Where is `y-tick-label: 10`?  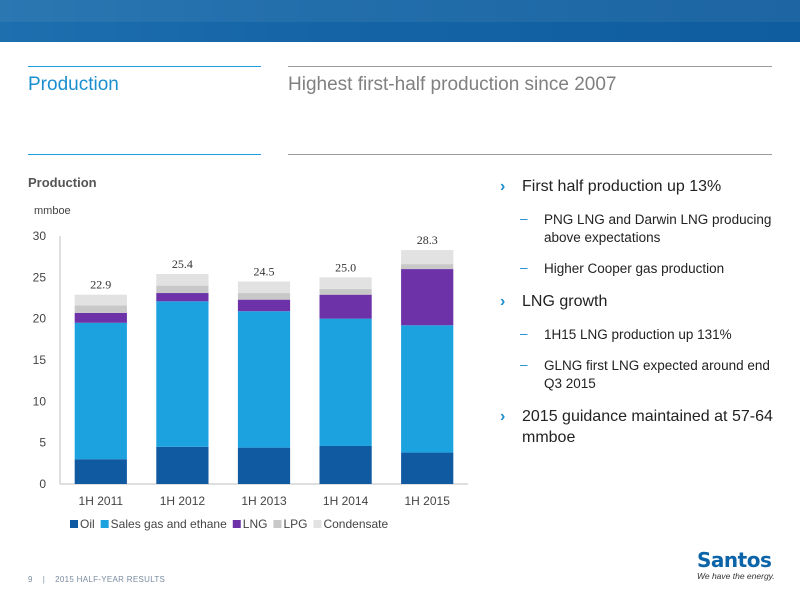
y-tick-label: 10 is located at coordinates (40, 401).